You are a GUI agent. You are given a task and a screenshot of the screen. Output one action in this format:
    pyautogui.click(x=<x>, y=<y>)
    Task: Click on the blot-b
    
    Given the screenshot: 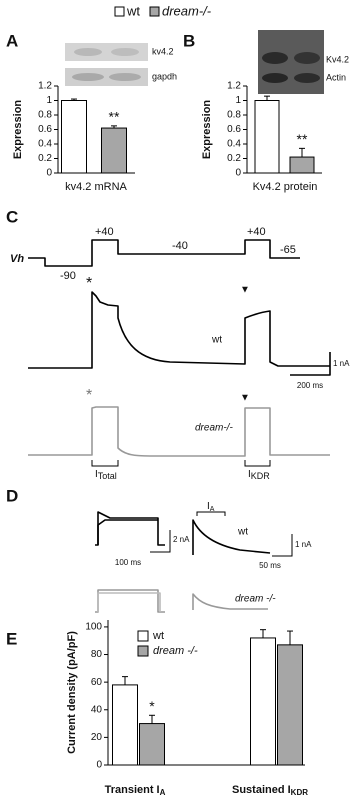 What is the action you would take?
    pyautogui.click(x=291, y=62)
    